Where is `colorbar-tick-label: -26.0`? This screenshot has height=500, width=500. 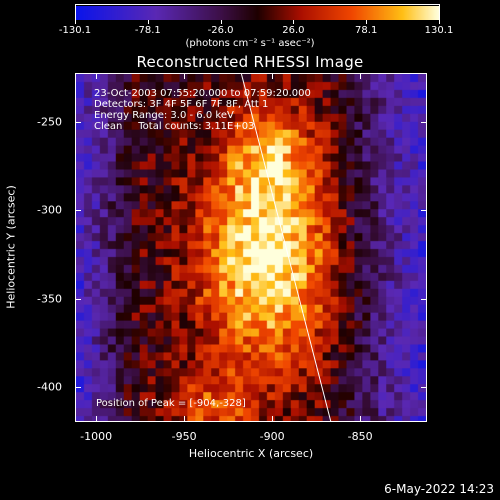 colorbar-tick-label: -26.0 is located at coordinates (220, 30).